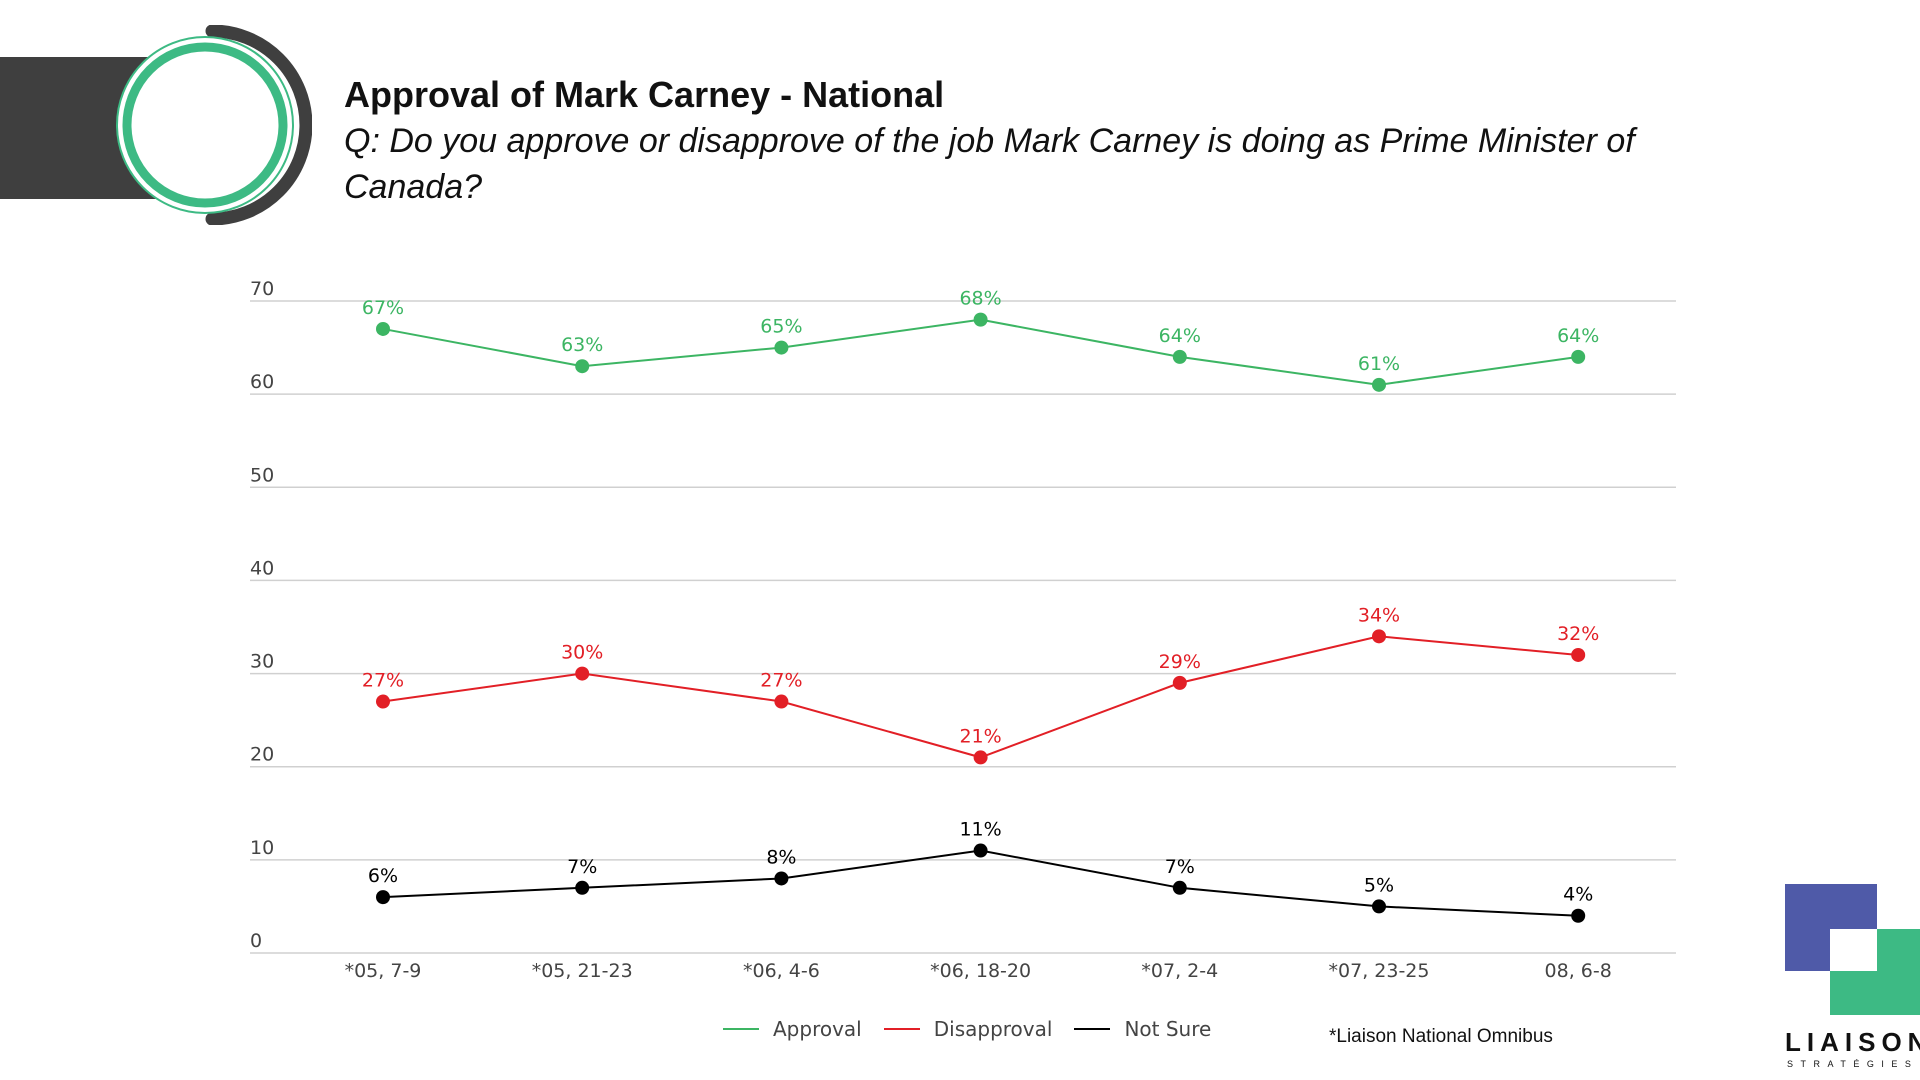 This screenshot has width=1920, height=1080. Describe the element at coordinates (383, 971) in the screenshot. I see `x-tick-label: *05, 7-9` at that location.